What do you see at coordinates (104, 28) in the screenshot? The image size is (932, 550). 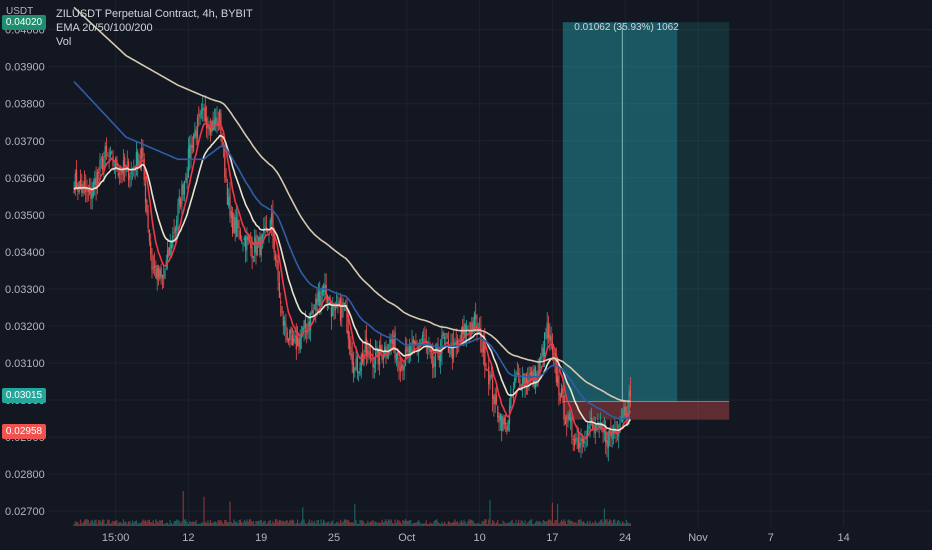 I see `ema-indicator-label: EMA 20/50/100/200` at bounding box center [104, 28].